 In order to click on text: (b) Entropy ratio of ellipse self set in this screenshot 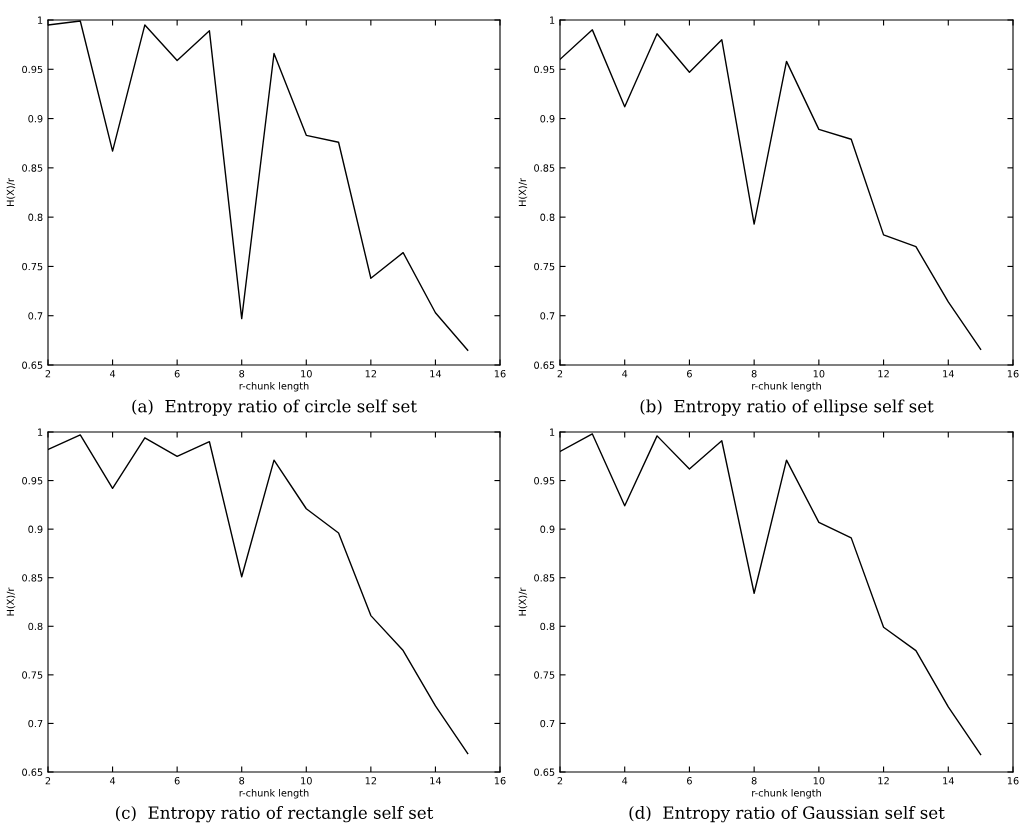, I will do `click(787, 407)`.